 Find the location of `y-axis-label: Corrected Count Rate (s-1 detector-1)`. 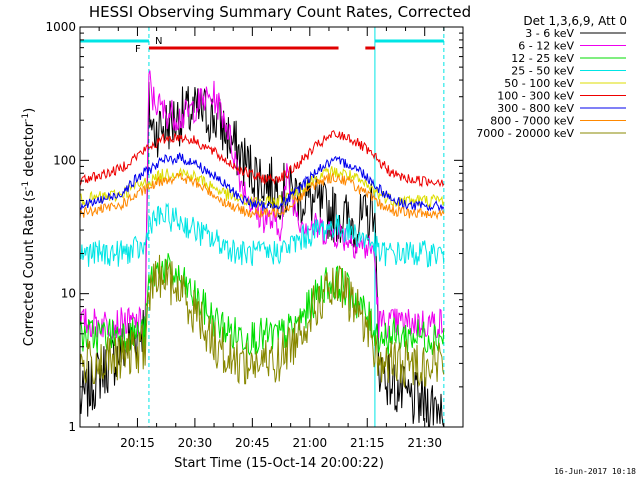

y-axis-label: Corrected Count Rate (s-1 detector-1) is located at coordinates (29, 227).